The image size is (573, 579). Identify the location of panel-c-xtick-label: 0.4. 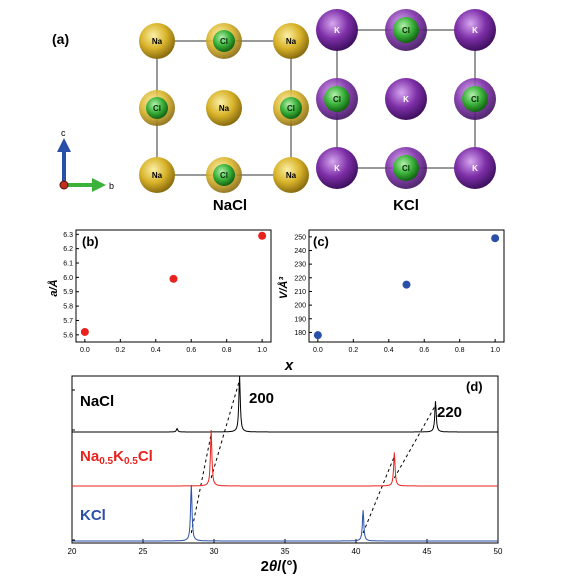
(389, 350).